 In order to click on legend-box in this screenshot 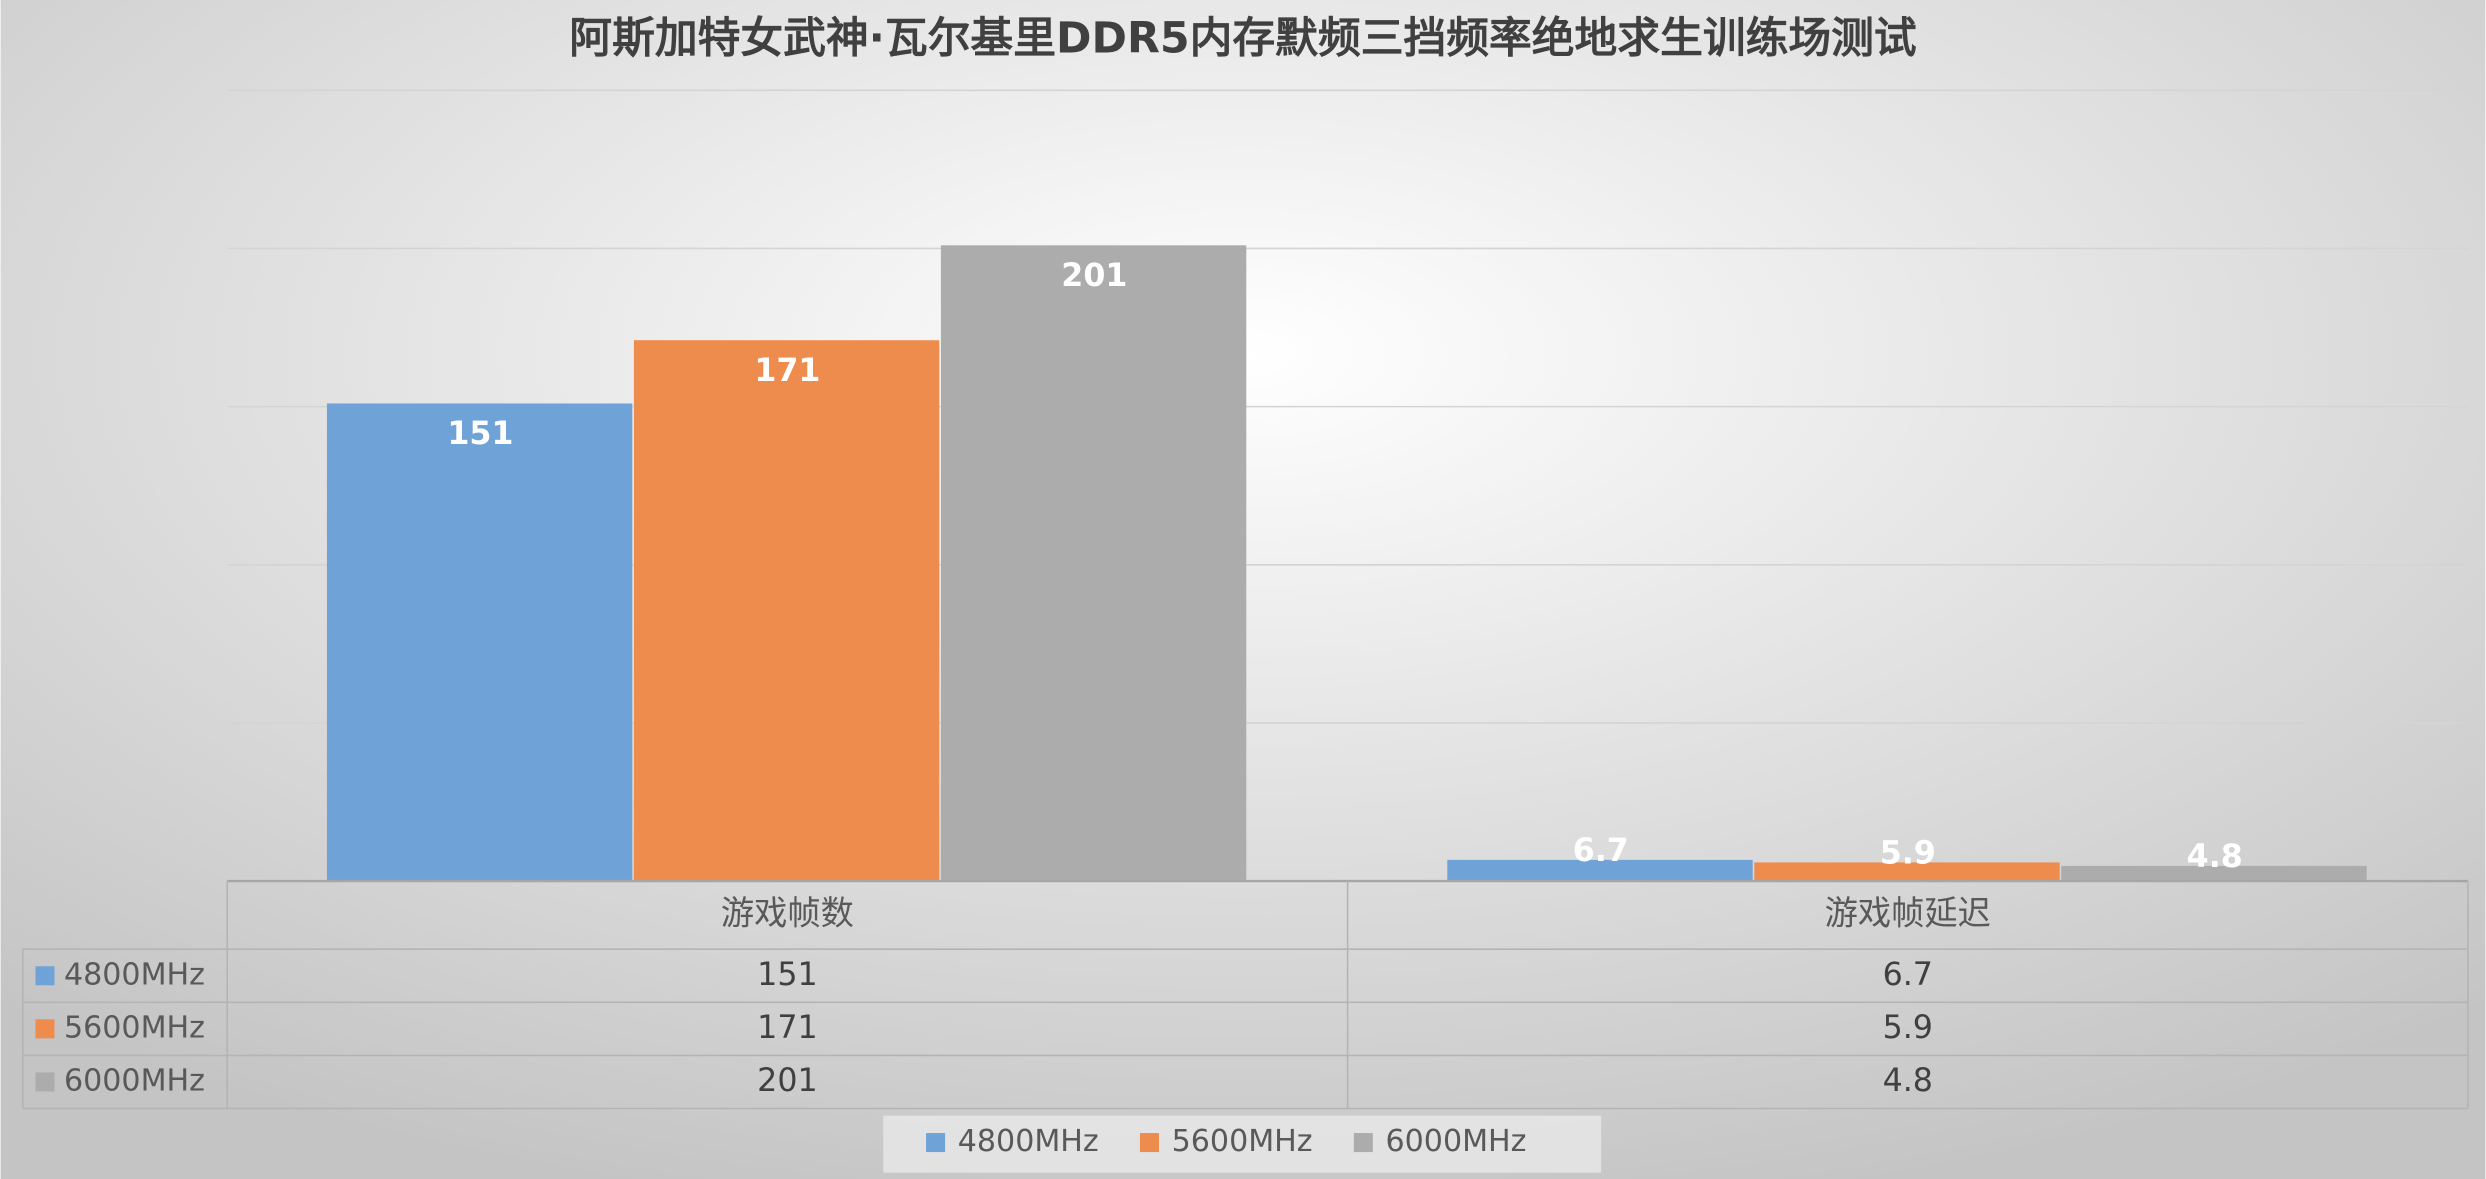, I will do `click(1242, 1144)`.